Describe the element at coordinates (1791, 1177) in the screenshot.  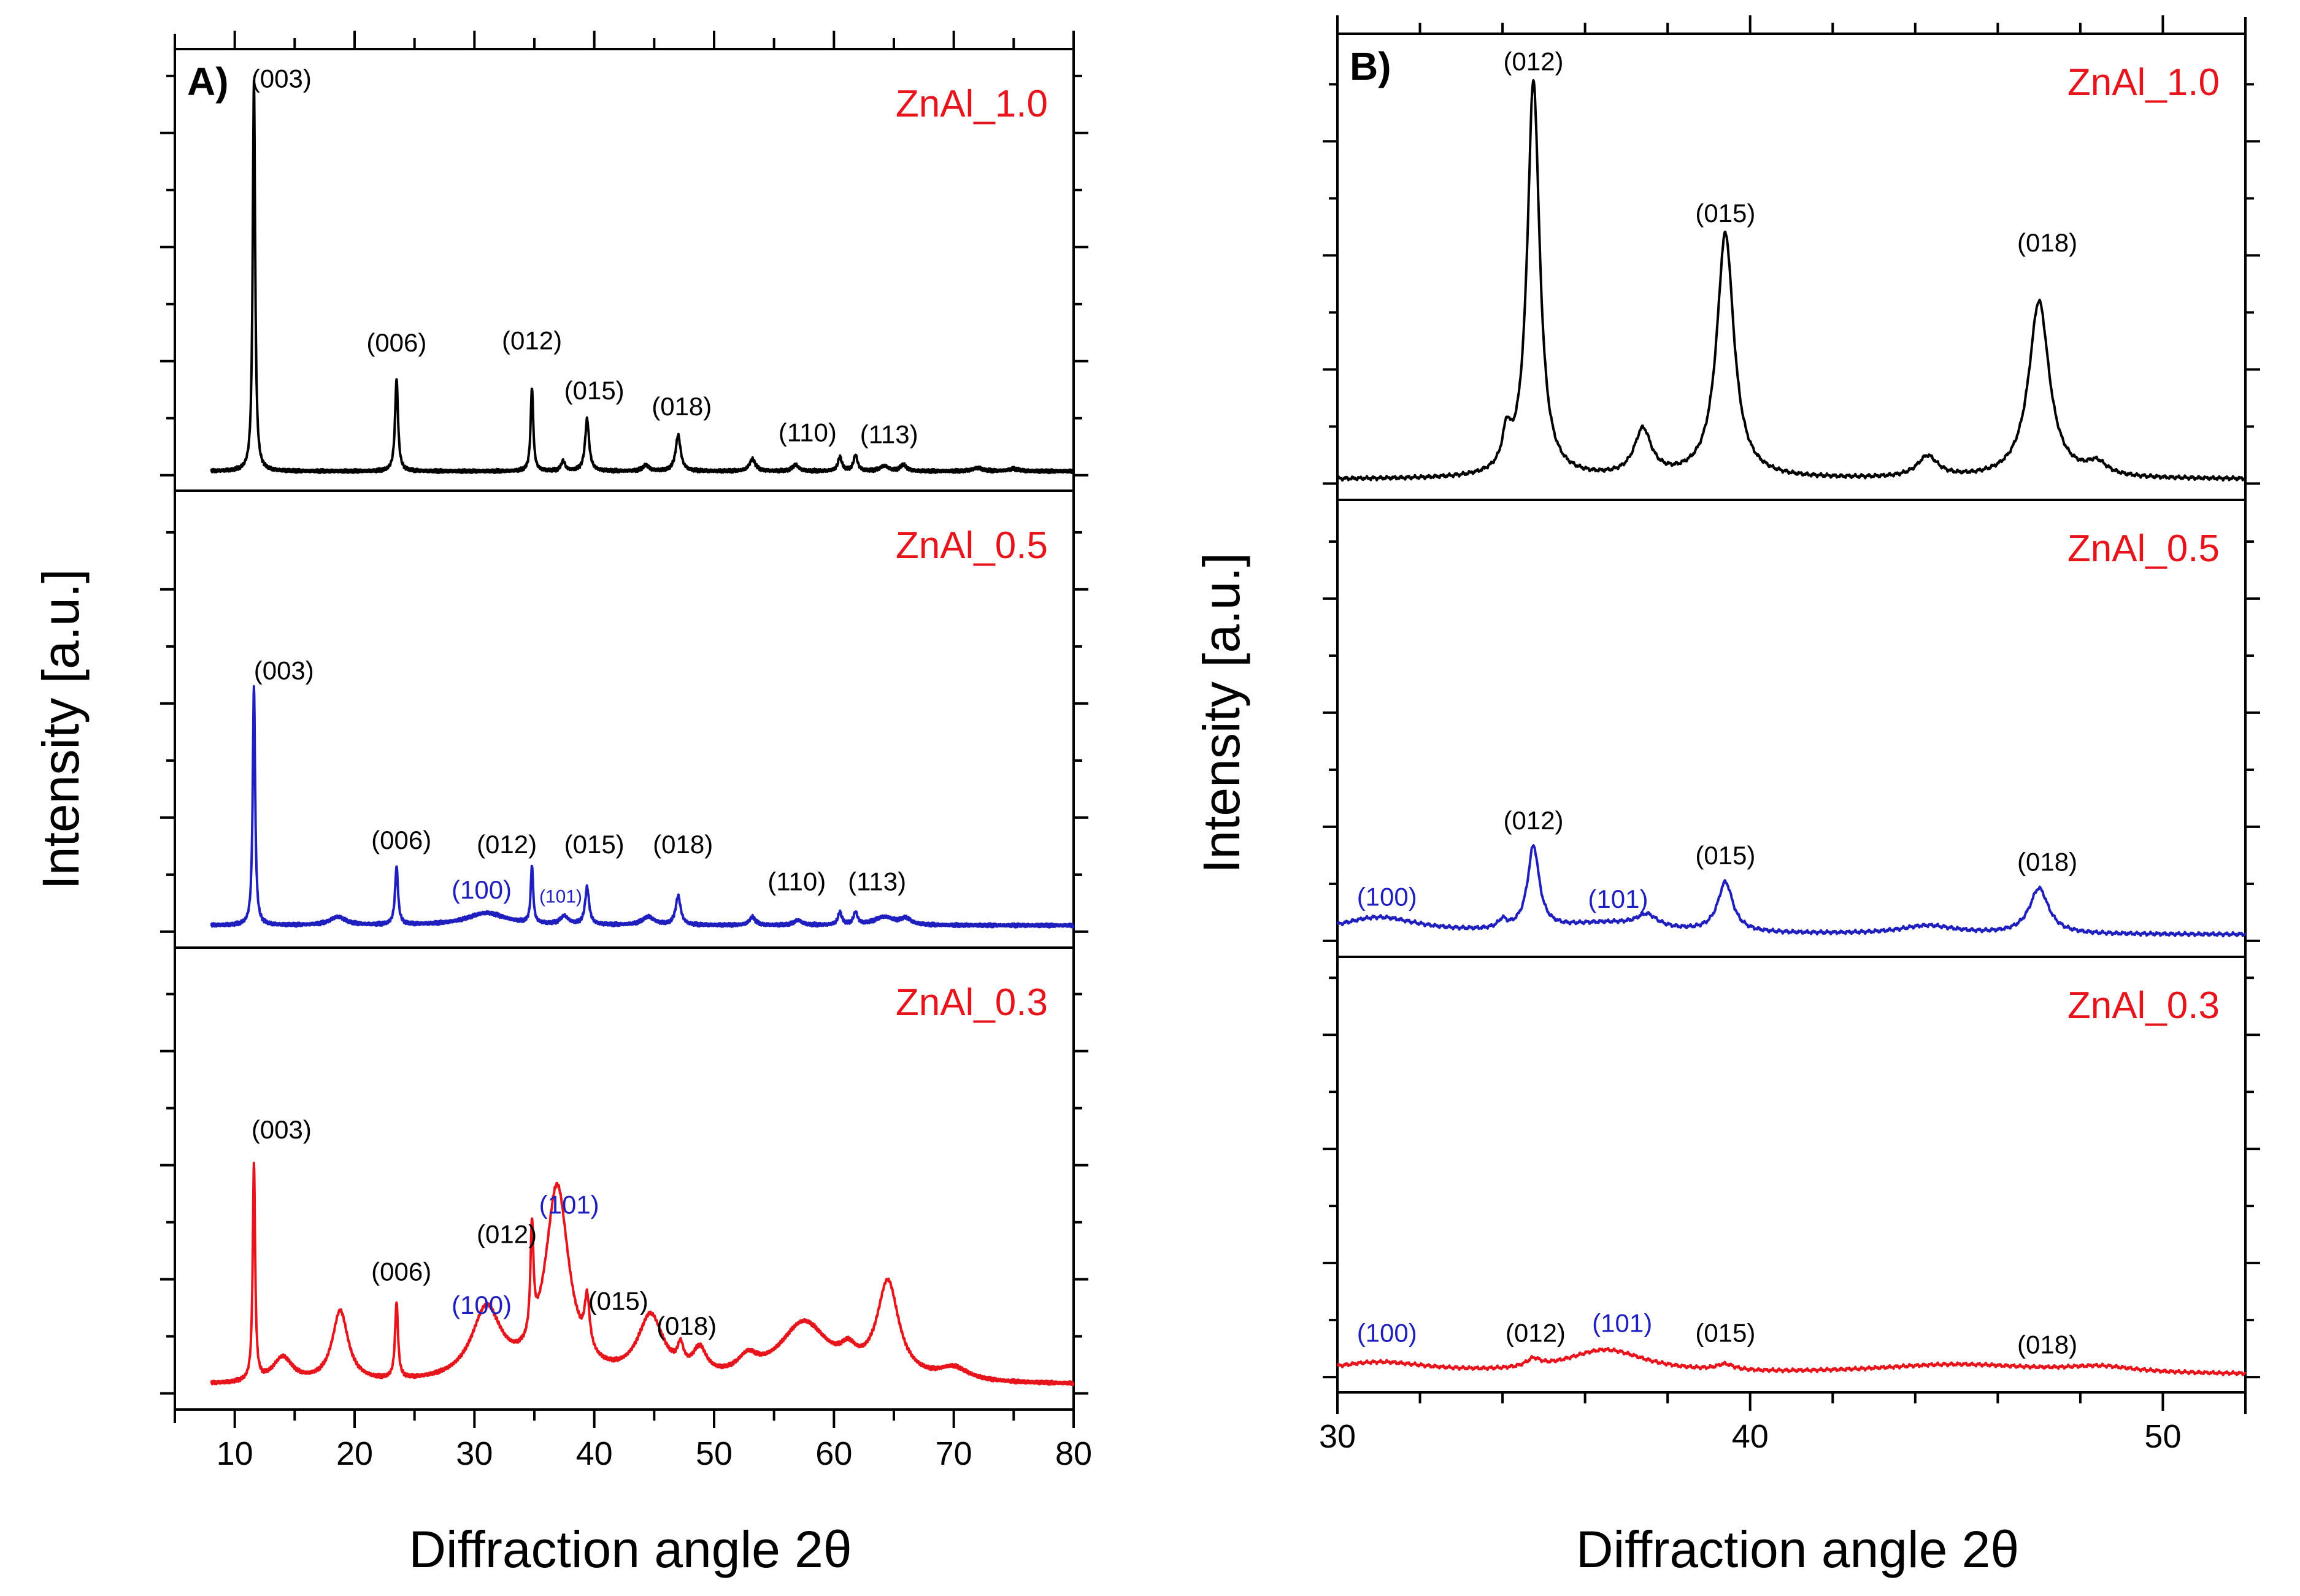
I see `subplot-znal-0-3: ZnAl_0.3 (100) (012) (101) (015) (018)` at that location.